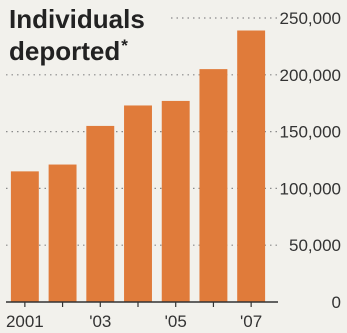 The height and width of the screenshot is (333, 347). What do you see at coordinates (134, 316) in the screenshot?
I see `x-axis-ticks: 2001 '03 '05 '07` at bounding box center [134, 316].